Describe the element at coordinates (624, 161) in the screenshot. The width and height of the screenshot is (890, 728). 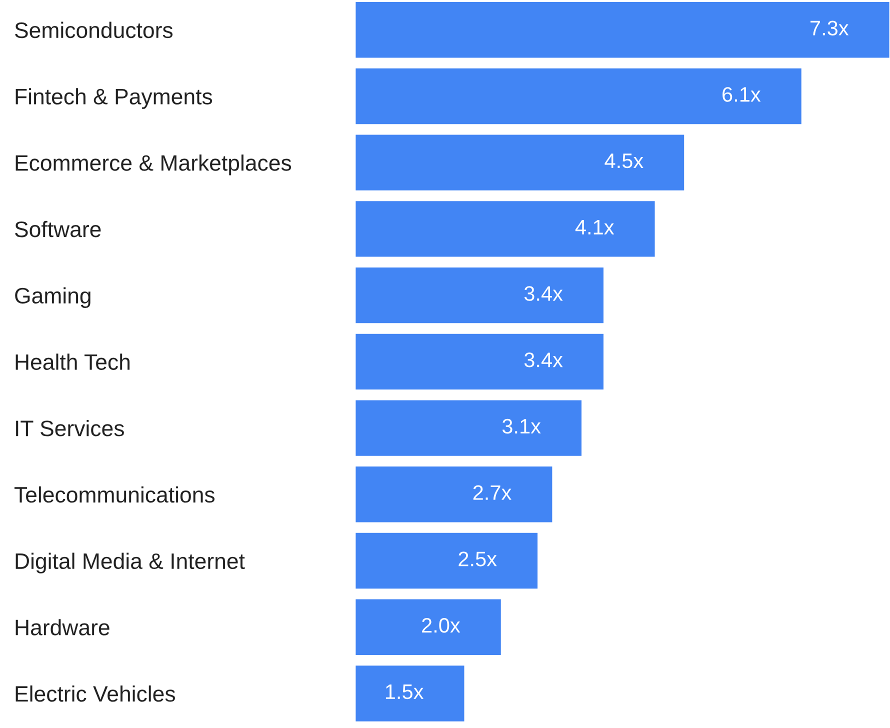
I see `data-label: 4.5x` at that location.